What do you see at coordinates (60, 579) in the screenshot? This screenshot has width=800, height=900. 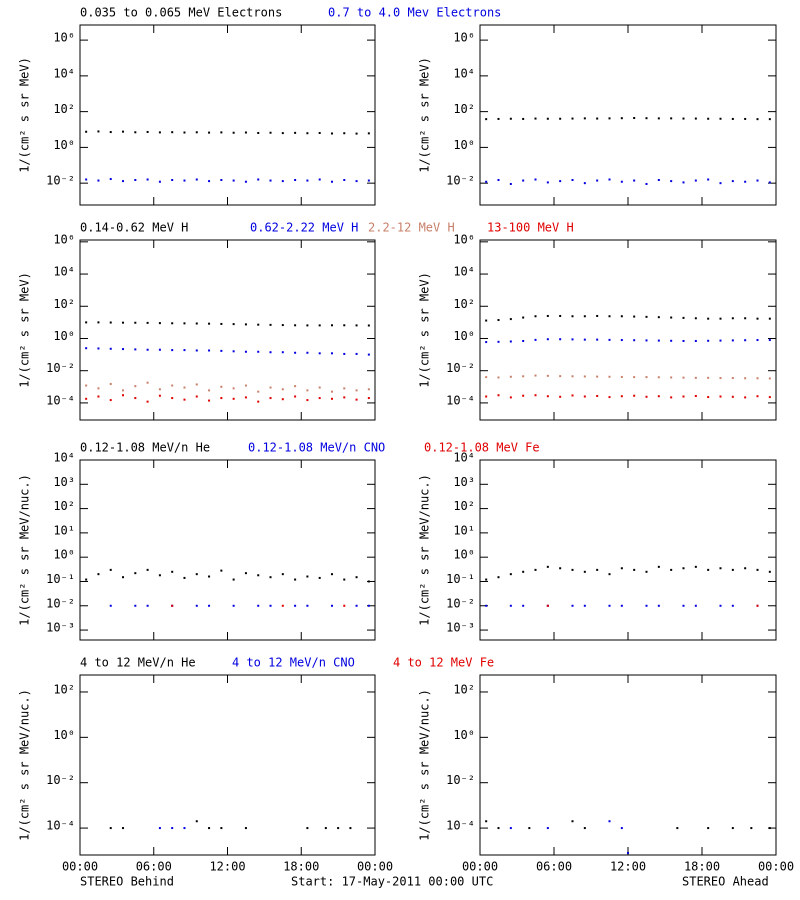 I see `y-tick-label: 10⁻¹` at bounding box center [60, 579].